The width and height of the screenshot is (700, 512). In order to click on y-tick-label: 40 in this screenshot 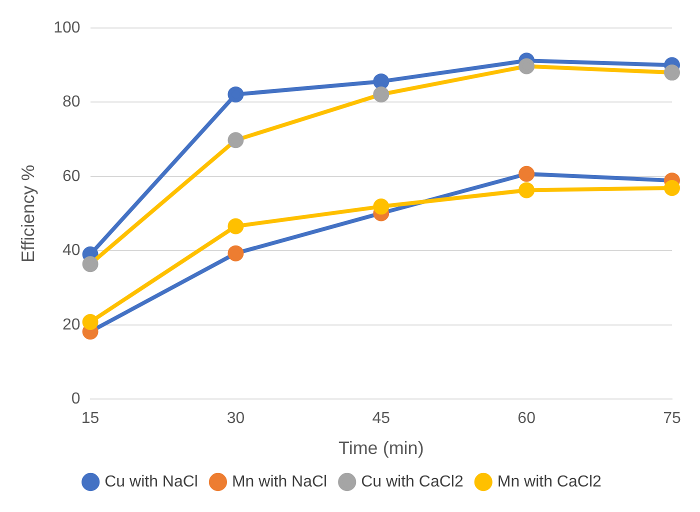, I will do `click(71, 251)`.